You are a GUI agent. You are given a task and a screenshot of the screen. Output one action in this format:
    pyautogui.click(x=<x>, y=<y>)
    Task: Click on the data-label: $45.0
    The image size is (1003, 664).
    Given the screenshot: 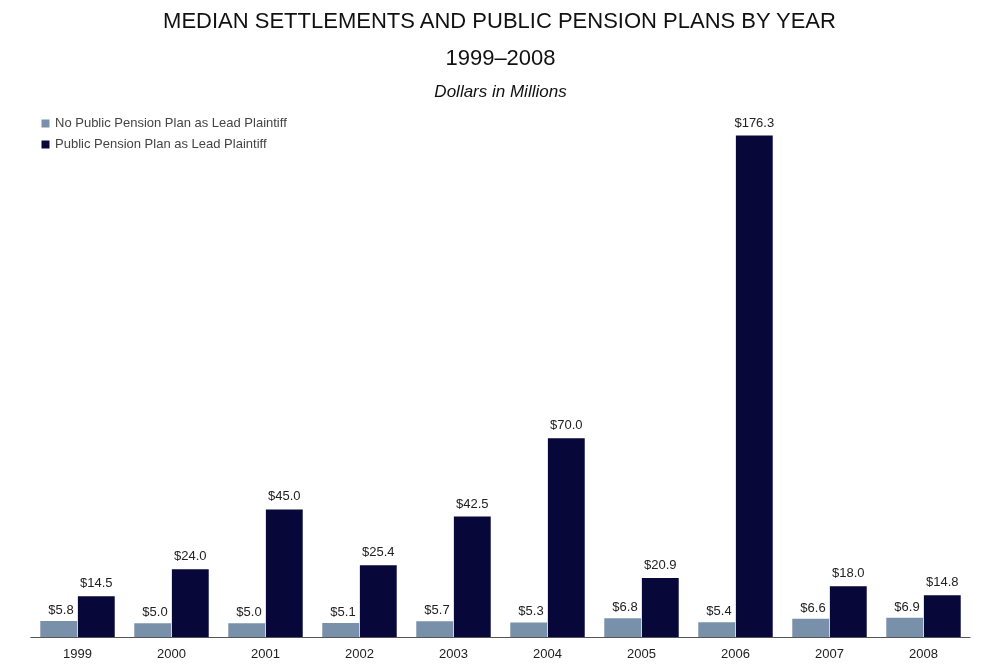 What is the action you would take?
    pyautogui.click(x=284, y=496)
    